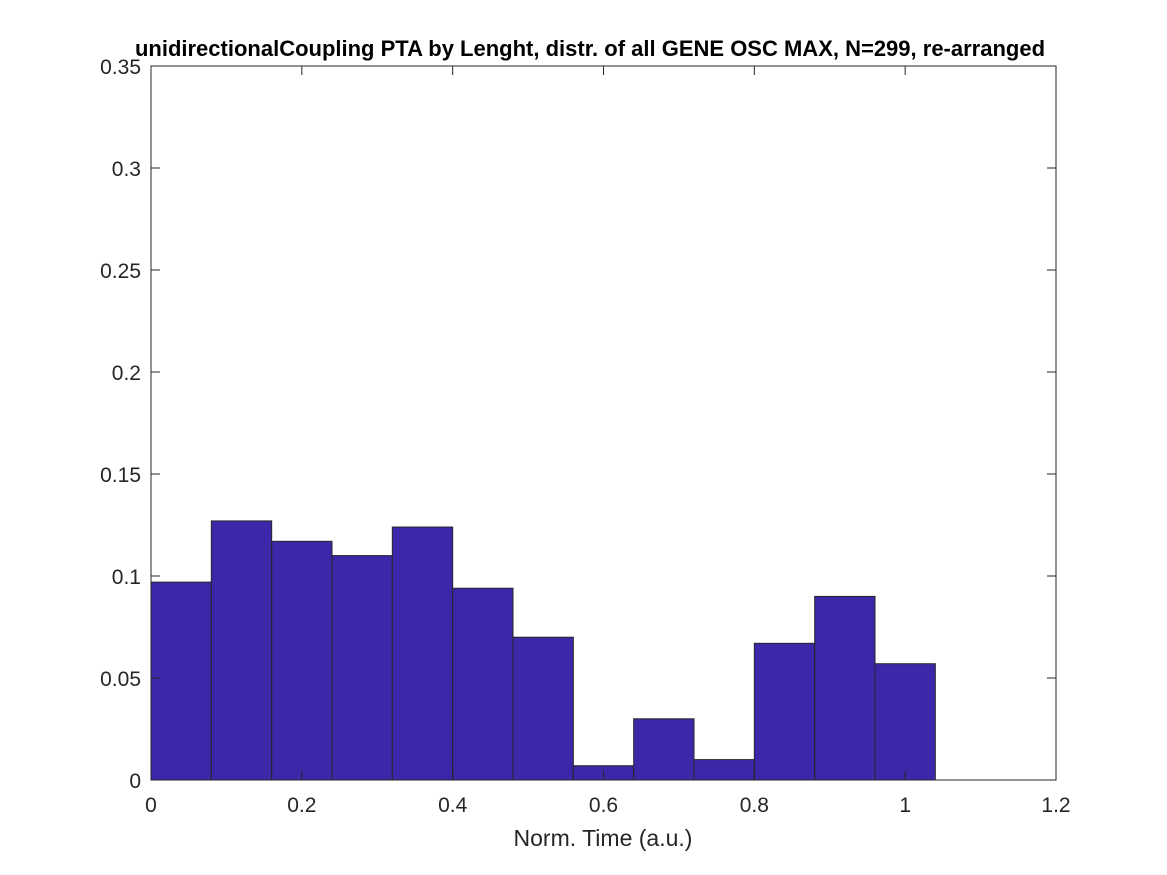 This screenshot has width=1167, height=875. I want to click on y-tick-label: 0.35, so click(120, 67).